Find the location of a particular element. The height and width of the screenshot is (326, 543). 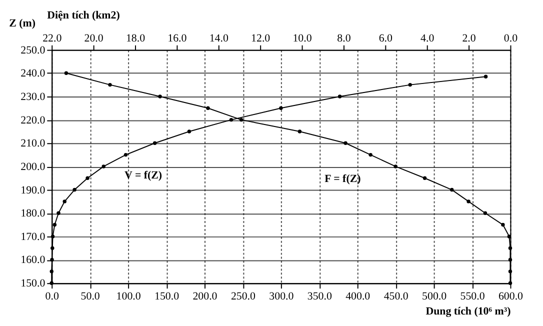

x2-tick-label: 12.0 is located at coordinates (261, 38).